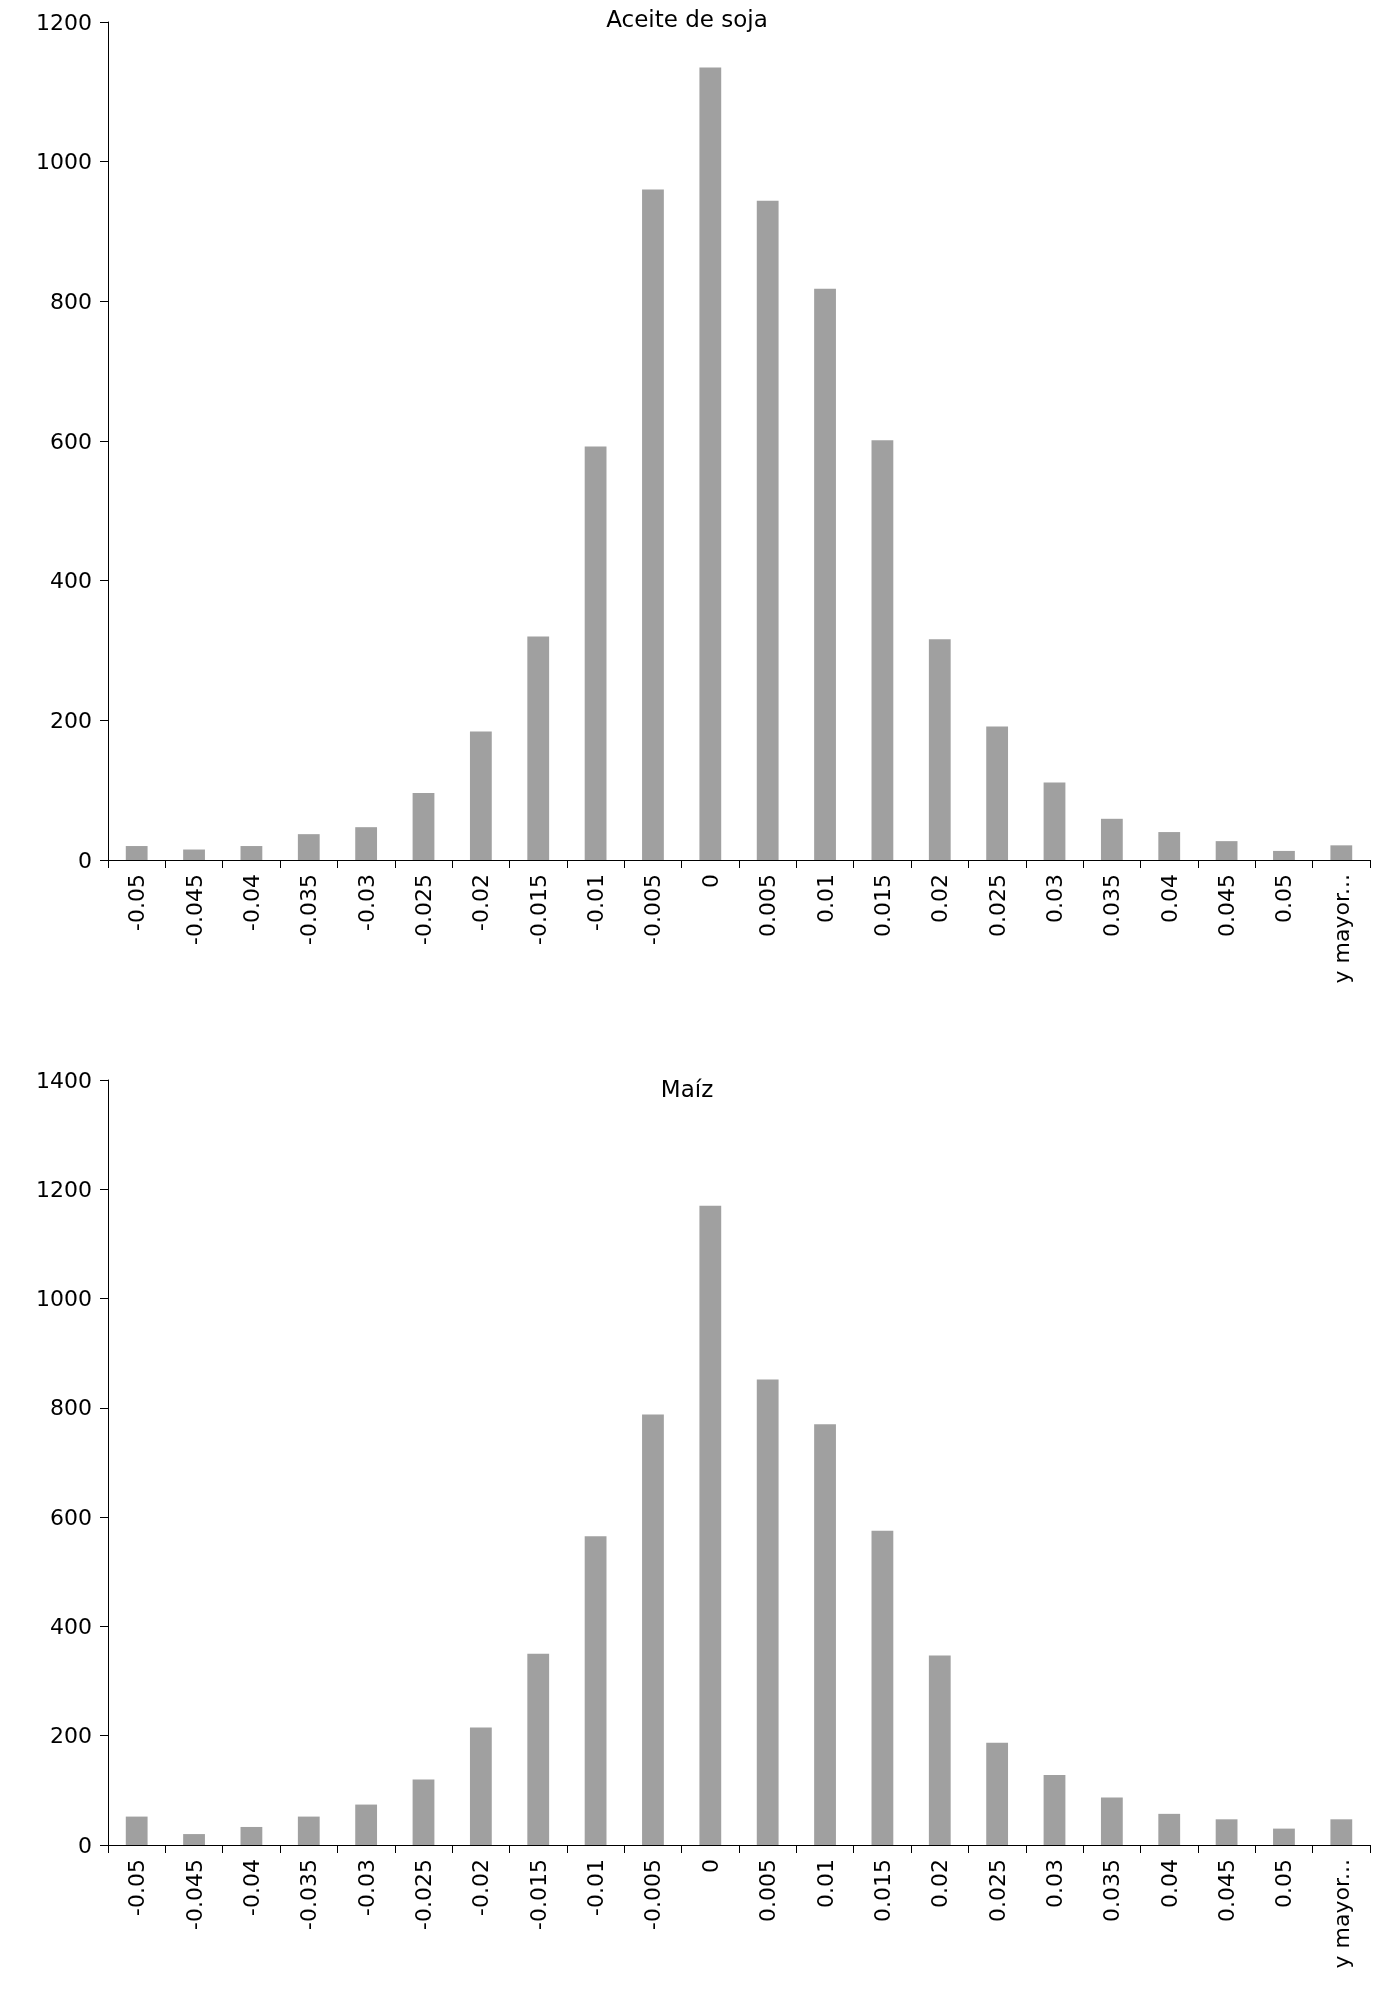 The image size is (1374, 1995). I want to click on chart-title: Aceite de soja, so click(687, 18).